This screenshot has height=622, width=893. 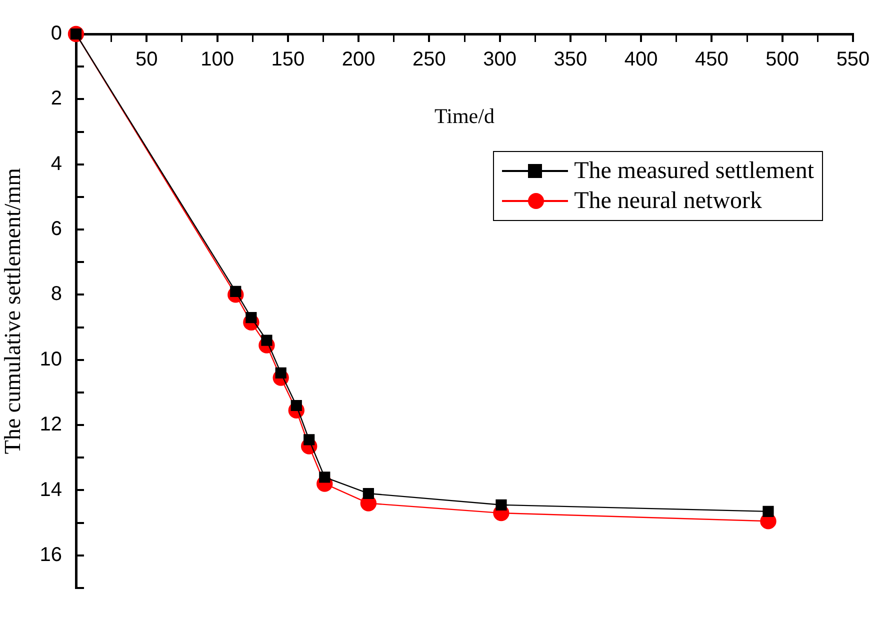 What do you see at coordinates (56, 163) in the screenshot?
I see `y-tick-label: 4` at bounding box center [56, 163].